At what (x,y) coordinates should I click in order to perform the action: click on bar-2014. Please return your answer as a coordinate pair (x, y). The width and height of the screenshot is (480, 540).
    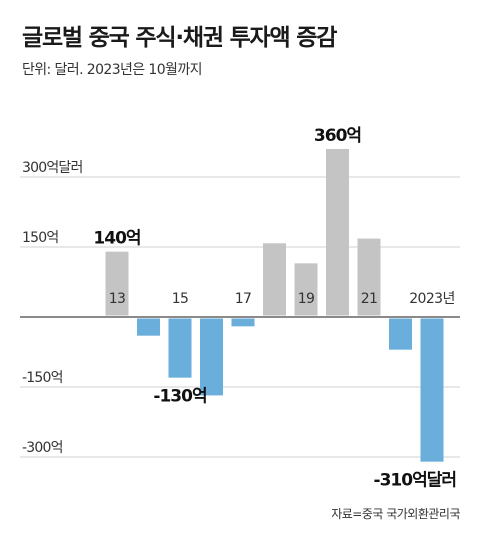
    Looking at the image, I should click on (148, 327).